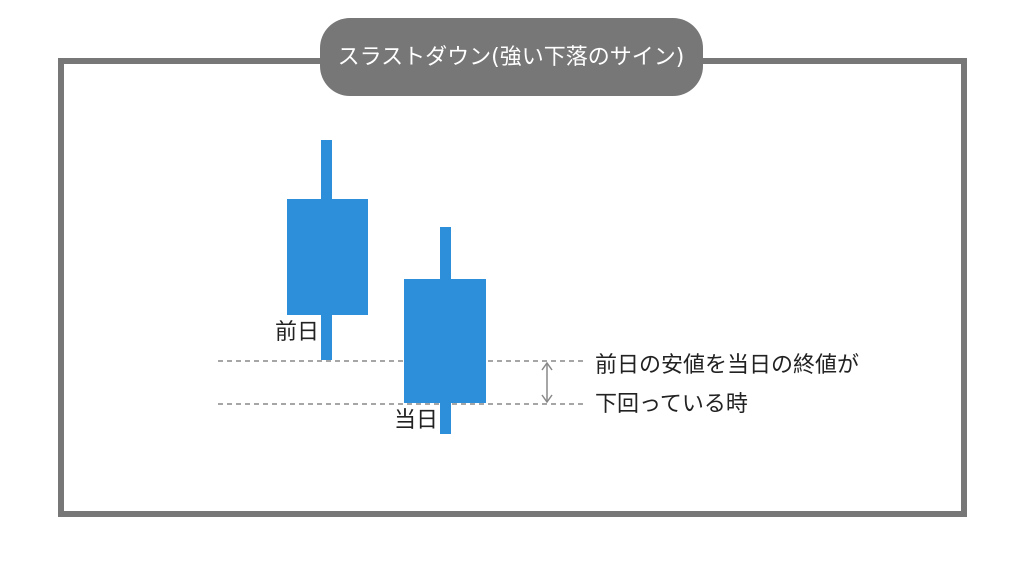 Image resolution: width=1024 pixels, height=576 pixels. I want to click on annotation-line: 下回っている時, so click(671, 404).